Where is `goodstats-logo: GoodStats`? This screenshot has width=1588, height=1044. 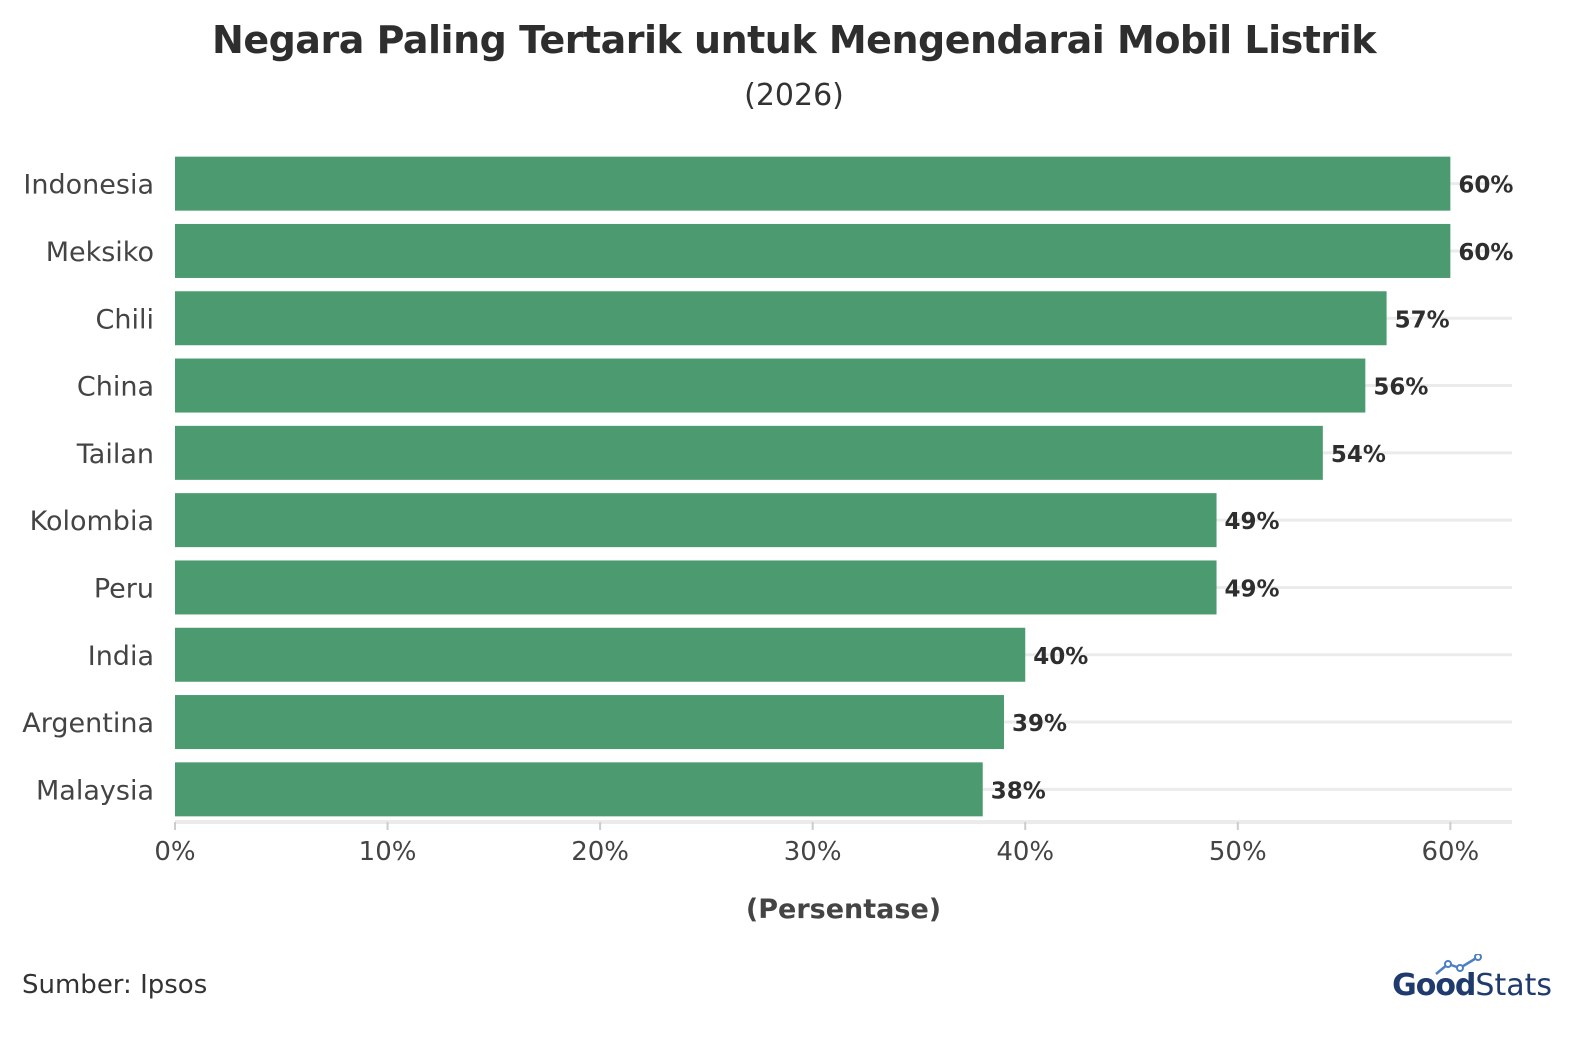 goodstats-logo: GoodStats is located at coordinates (1472, 978).